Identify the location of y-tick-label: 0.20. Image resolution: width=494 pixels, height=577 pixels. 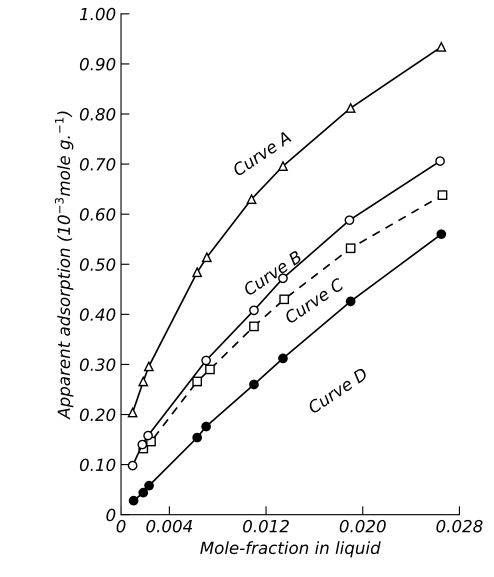
(98, 415).